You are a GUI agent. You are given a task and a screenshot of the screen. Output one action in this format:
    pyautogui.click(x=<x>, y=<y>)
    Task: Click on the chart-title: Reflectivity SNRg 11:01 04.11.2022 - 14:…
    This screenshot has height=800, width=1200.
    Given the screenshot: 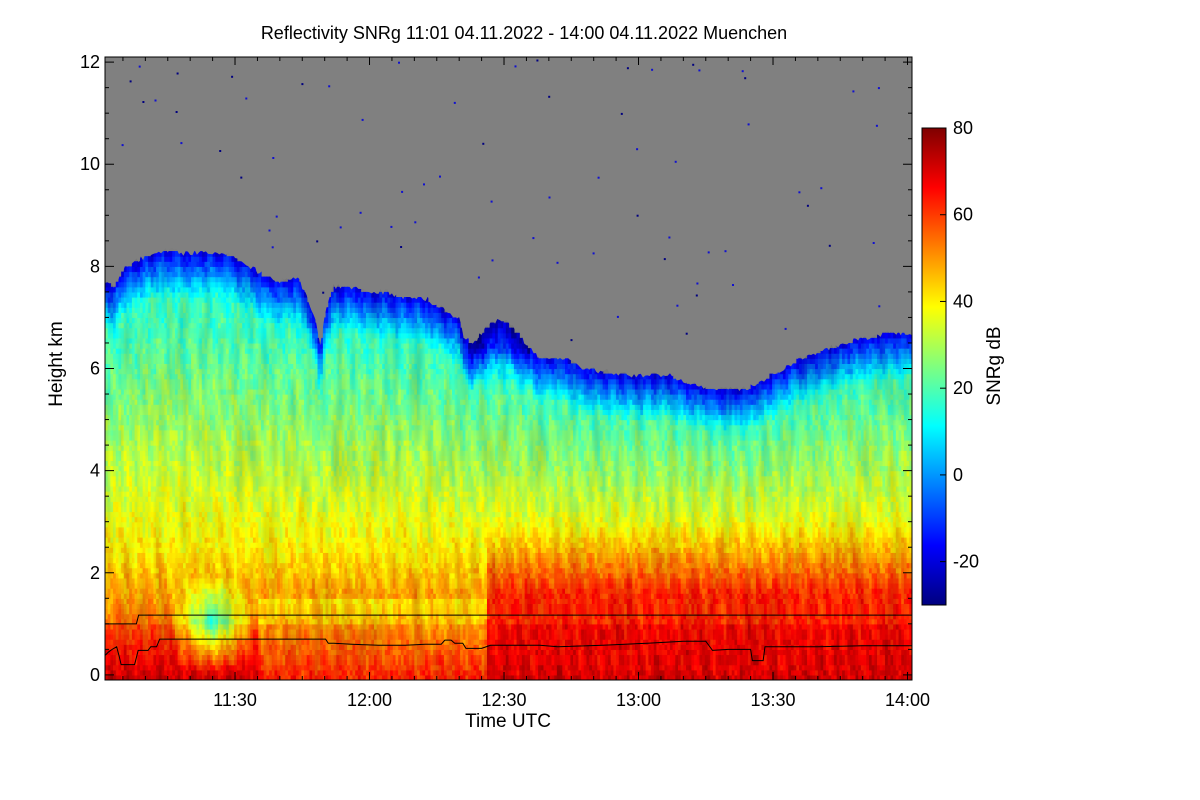 What is the action you would take?
    pyautogui.click(x=524, y=33)
    